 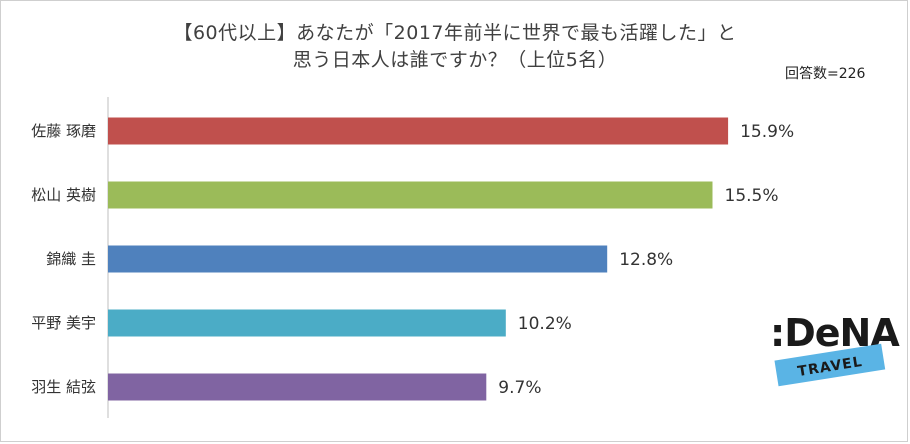 What do you see at coordinates (63, 387) in the screenshot?
I see `category-label: 羽生 結弦` at bounding box center [63, 387].